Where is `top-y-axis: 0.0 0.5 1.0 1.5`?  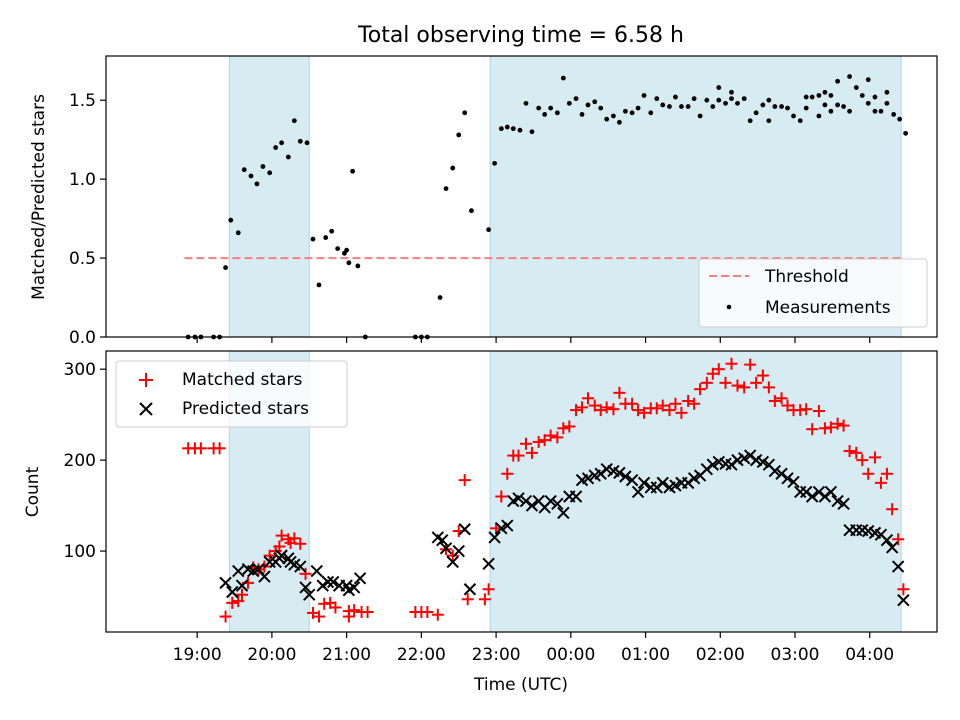
top-y-axis: 0.0 0.5 1.0 1.5 is located at coordinates (87, 219).